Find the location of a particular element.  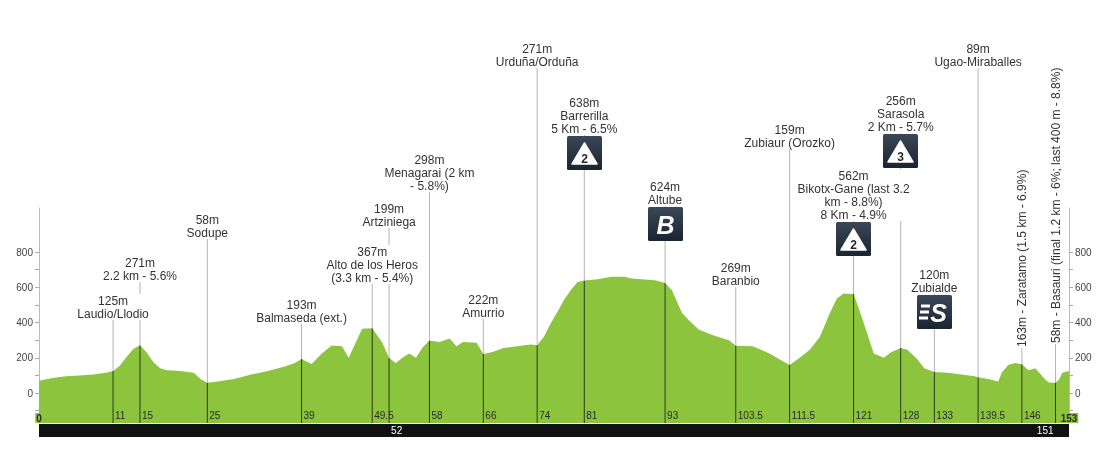

ref-line-label: 39 is located at coordinates (309, 415).